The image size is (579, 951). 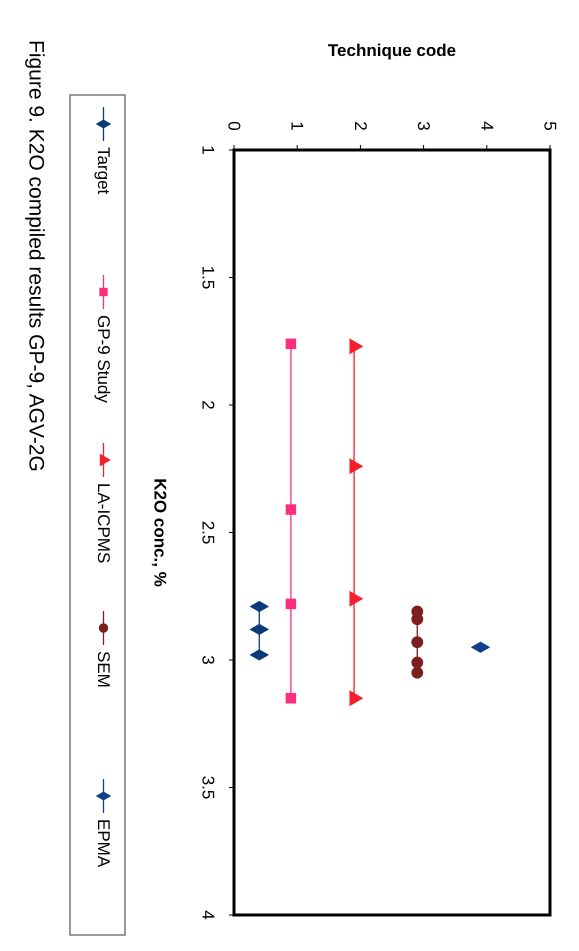 I want to click on x-tick-label: 3, so click(x=424, y=126).